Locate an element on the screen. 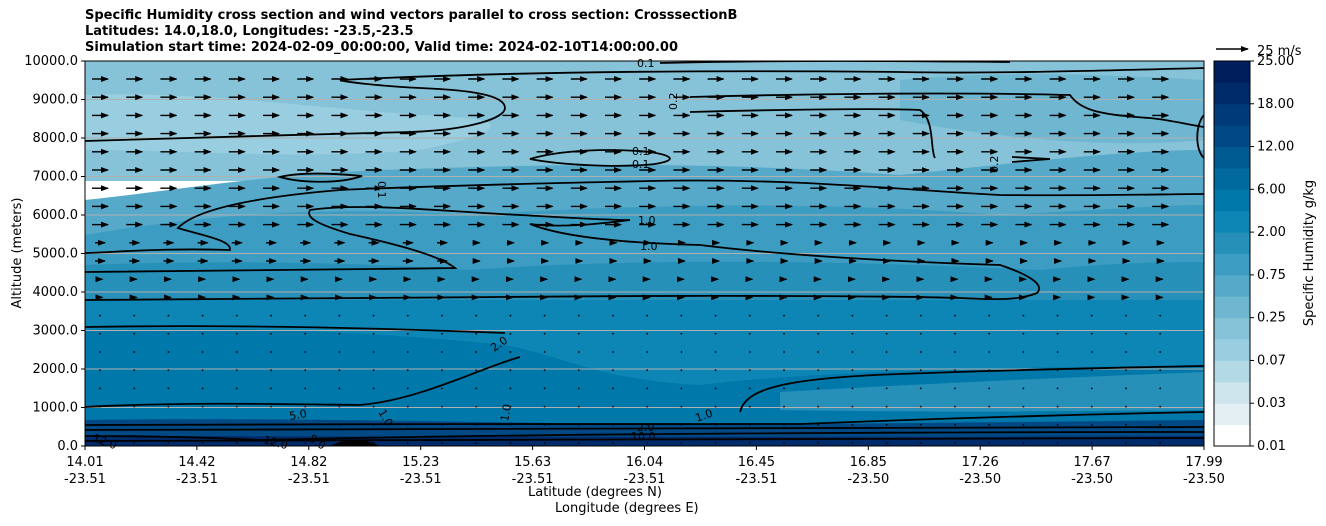  colorbar-frame is located at coordinates (1232, 253).